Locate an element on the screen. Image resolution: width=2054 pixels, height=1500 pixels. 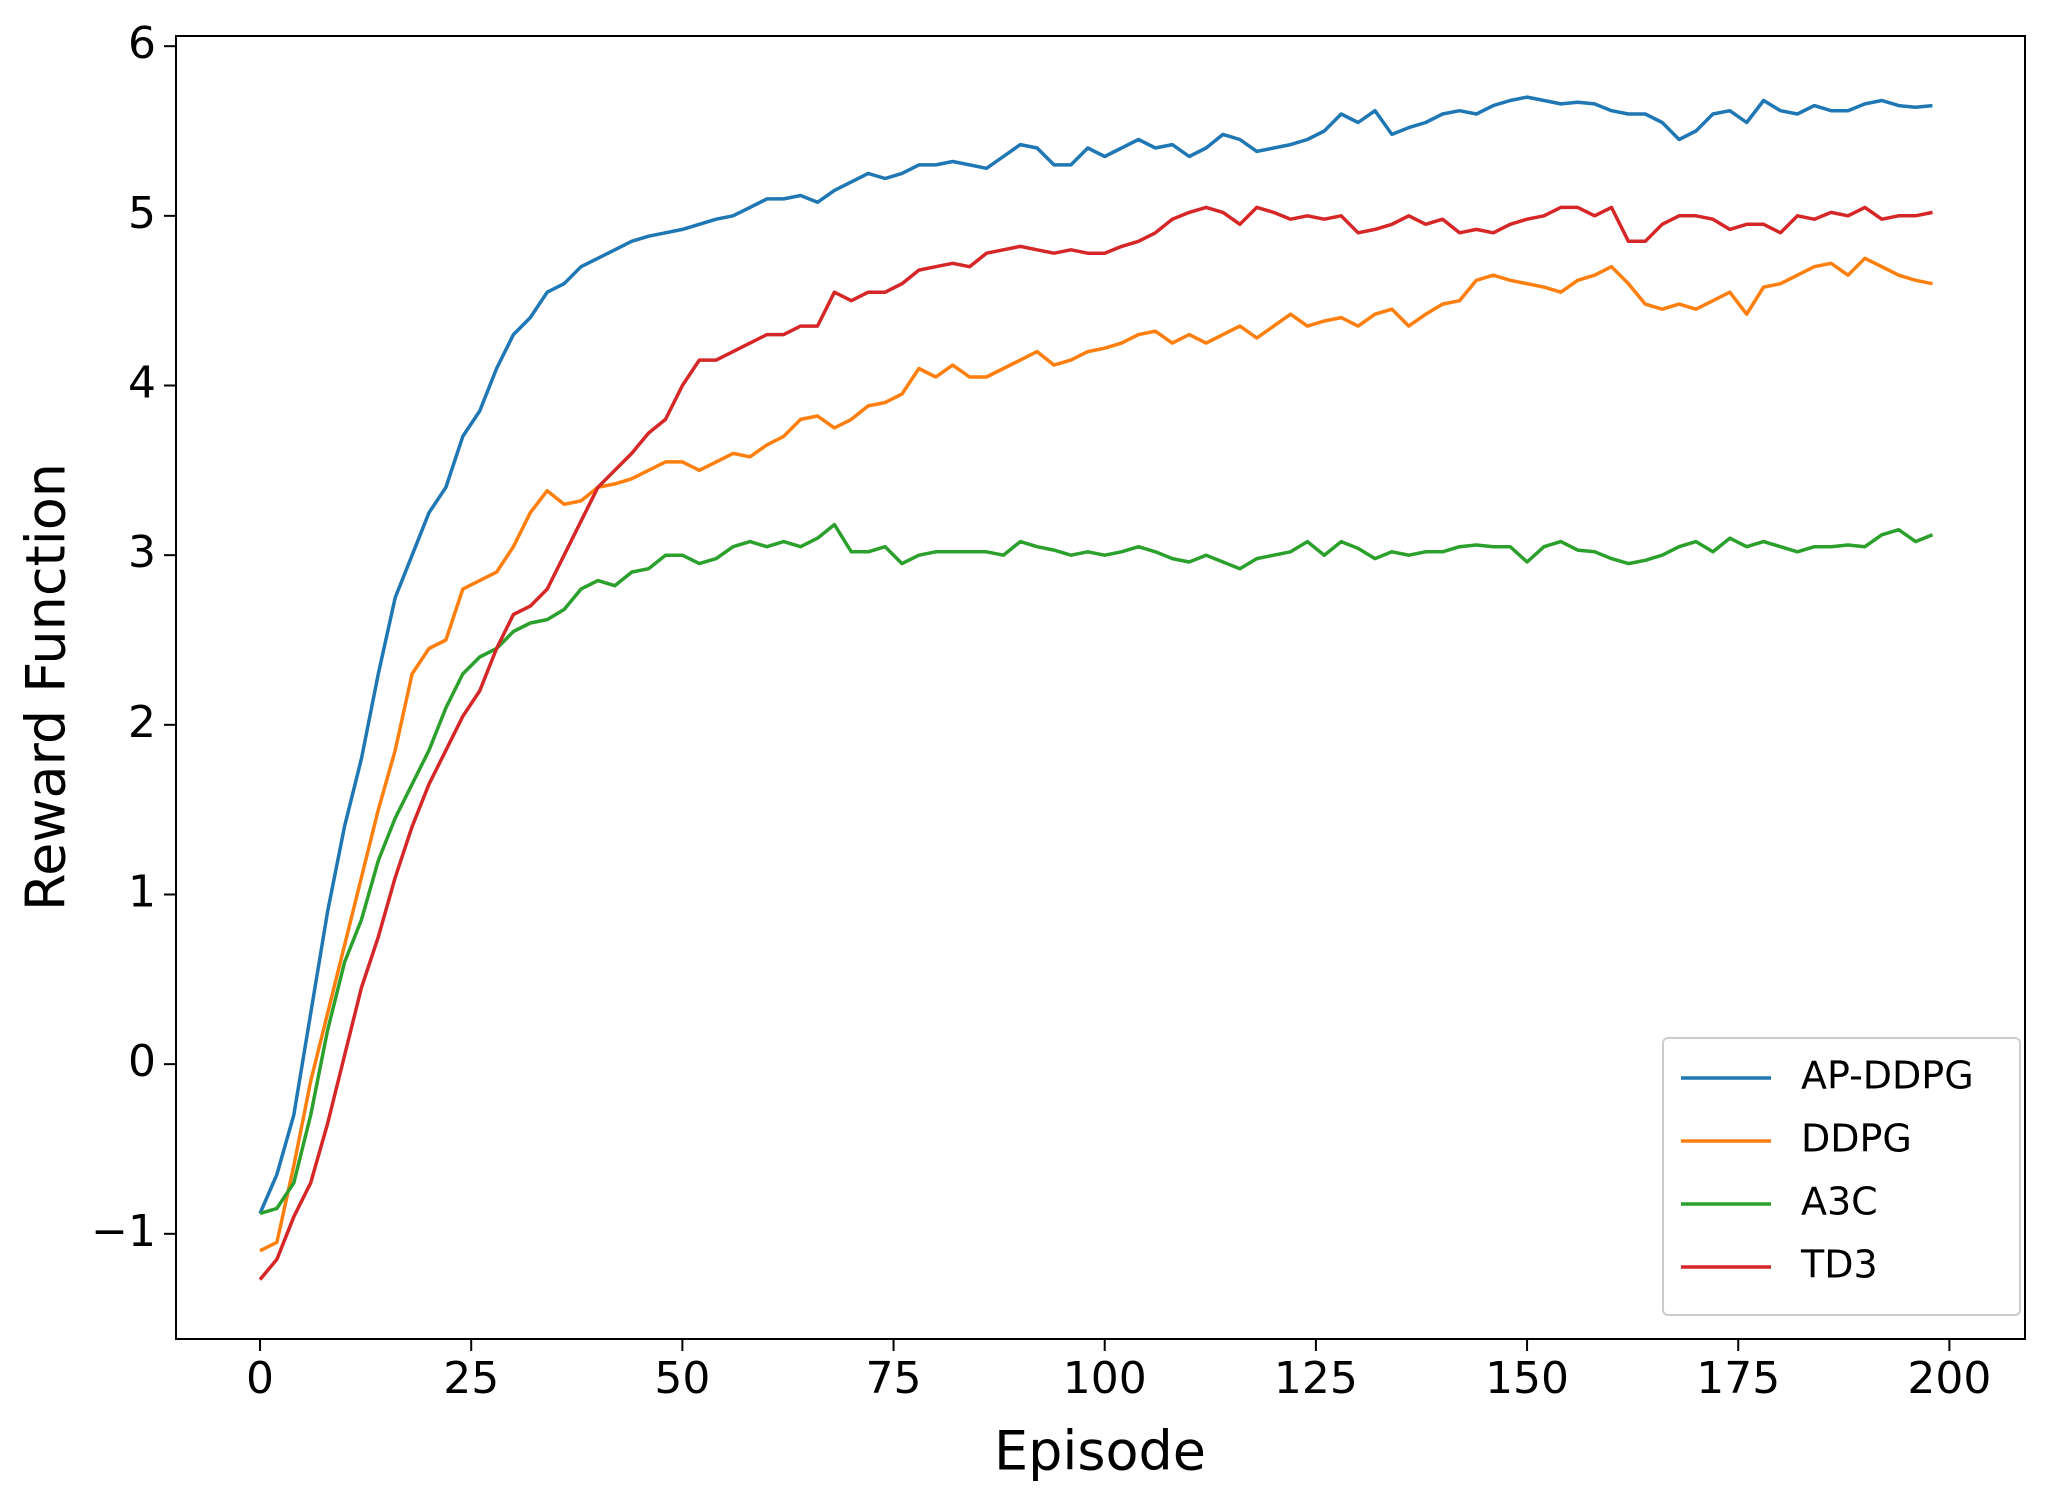
x-tick-label: 25 is located at coordinates (471, 1378).